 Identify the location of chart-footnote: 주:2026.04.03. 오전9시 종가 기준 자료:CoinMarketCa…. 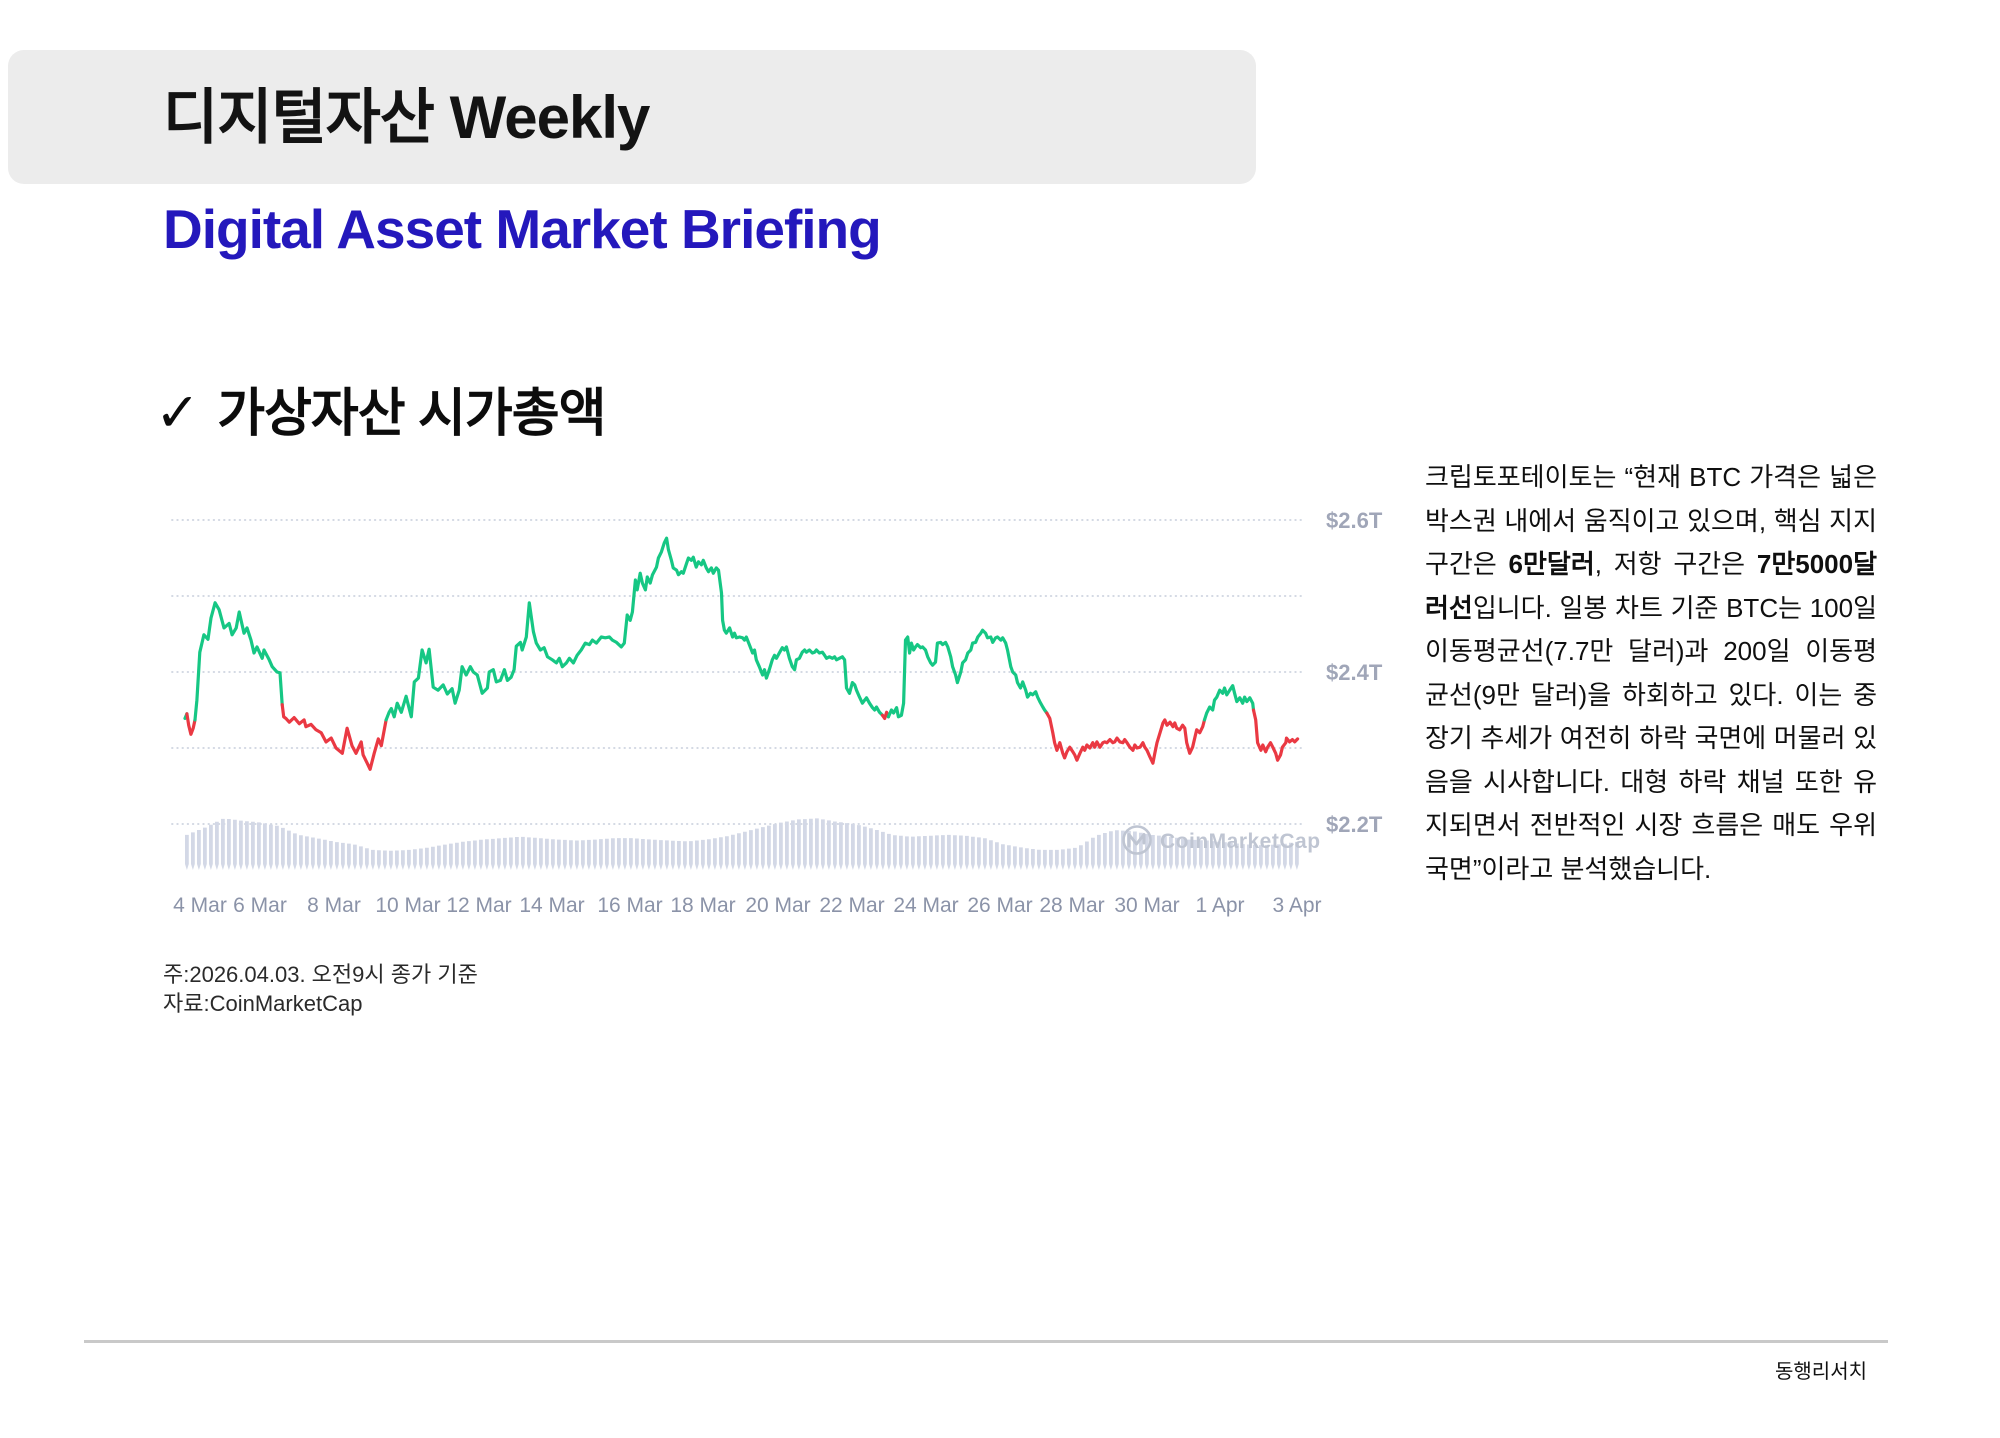
(320, 989).